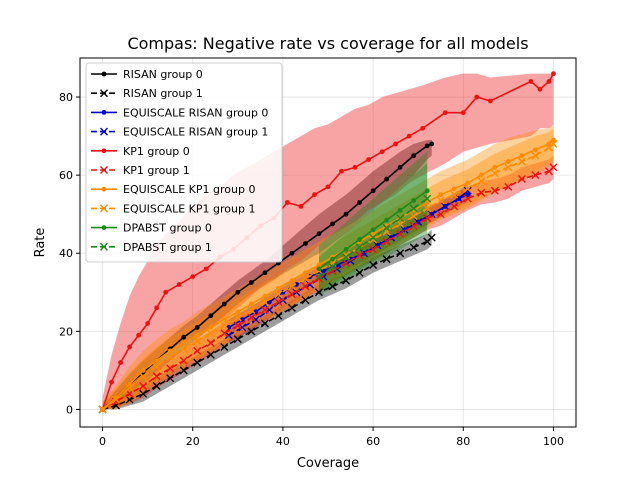 This screenshot has width=640, height=480. What do you see at coordinates (195, 112) in the screenshot?
I see `legend-label: EQUISCALE RISAN group 0` at bounding box center [195, 112].